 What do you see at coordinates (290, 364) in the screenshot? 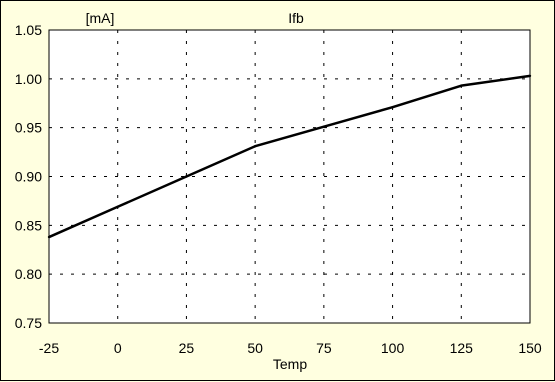
I see `x-axis-title: Temp` at bounding box center [290, 364].